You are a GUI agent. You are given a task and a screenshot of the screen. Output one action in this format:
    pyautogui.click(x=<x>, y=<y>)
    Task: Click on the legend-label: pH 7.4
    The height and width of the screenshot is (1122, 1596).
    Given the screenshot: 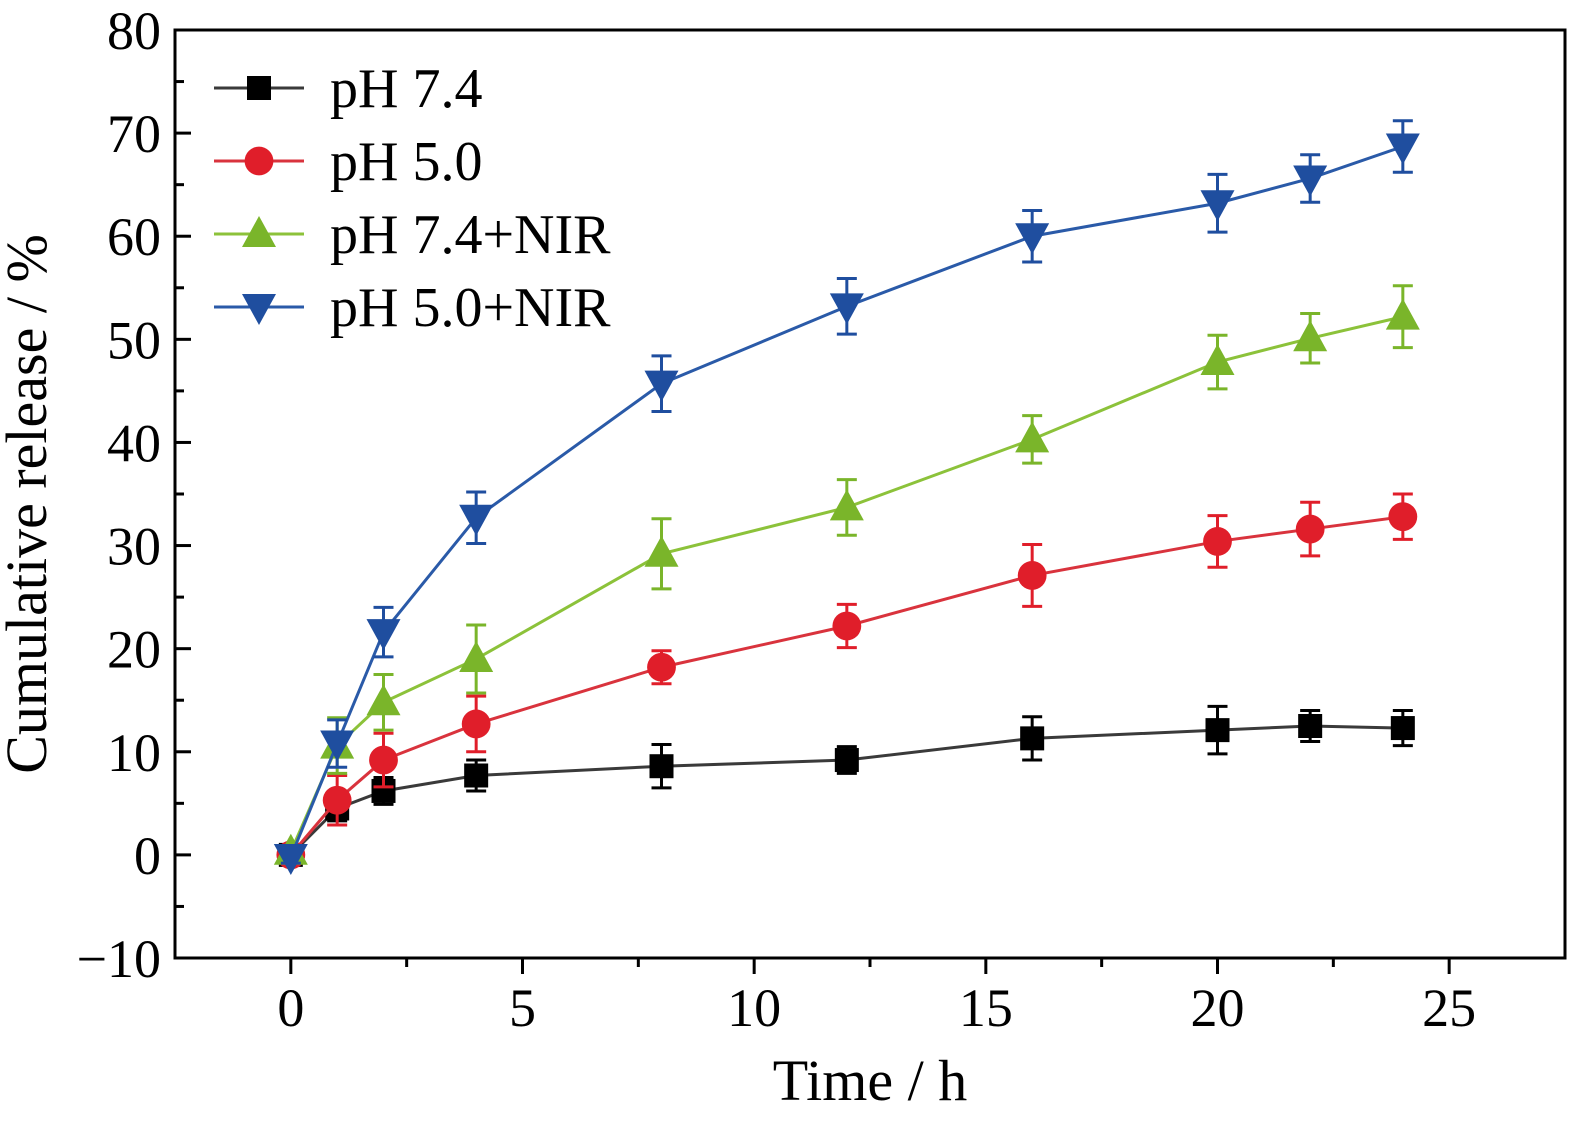 What is the action you would take?
    pyautogui.click(x=406, y=89)
    